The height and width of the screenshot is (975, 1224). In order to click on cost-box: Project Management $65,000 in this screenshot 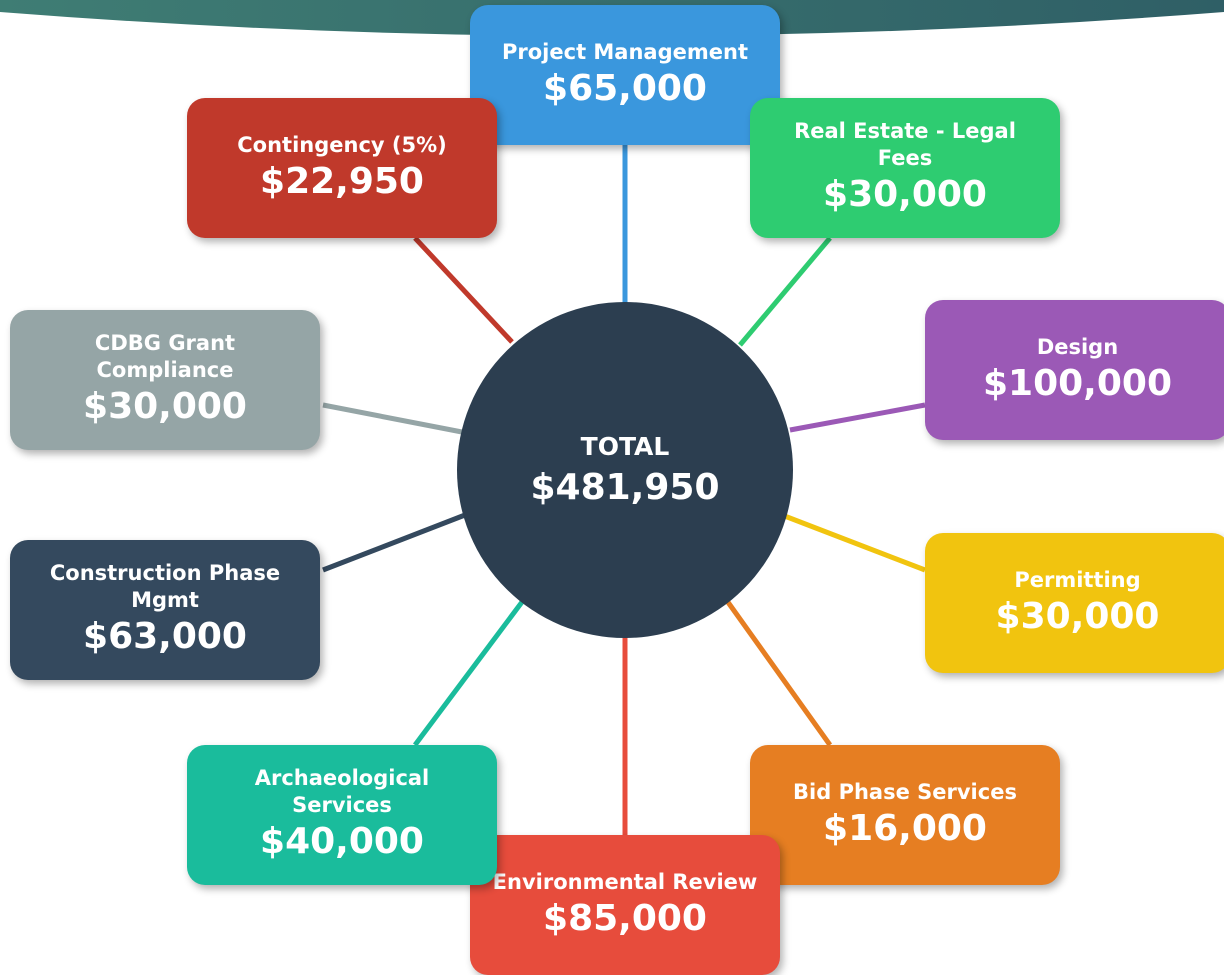, I will do `click(625, 75)`.